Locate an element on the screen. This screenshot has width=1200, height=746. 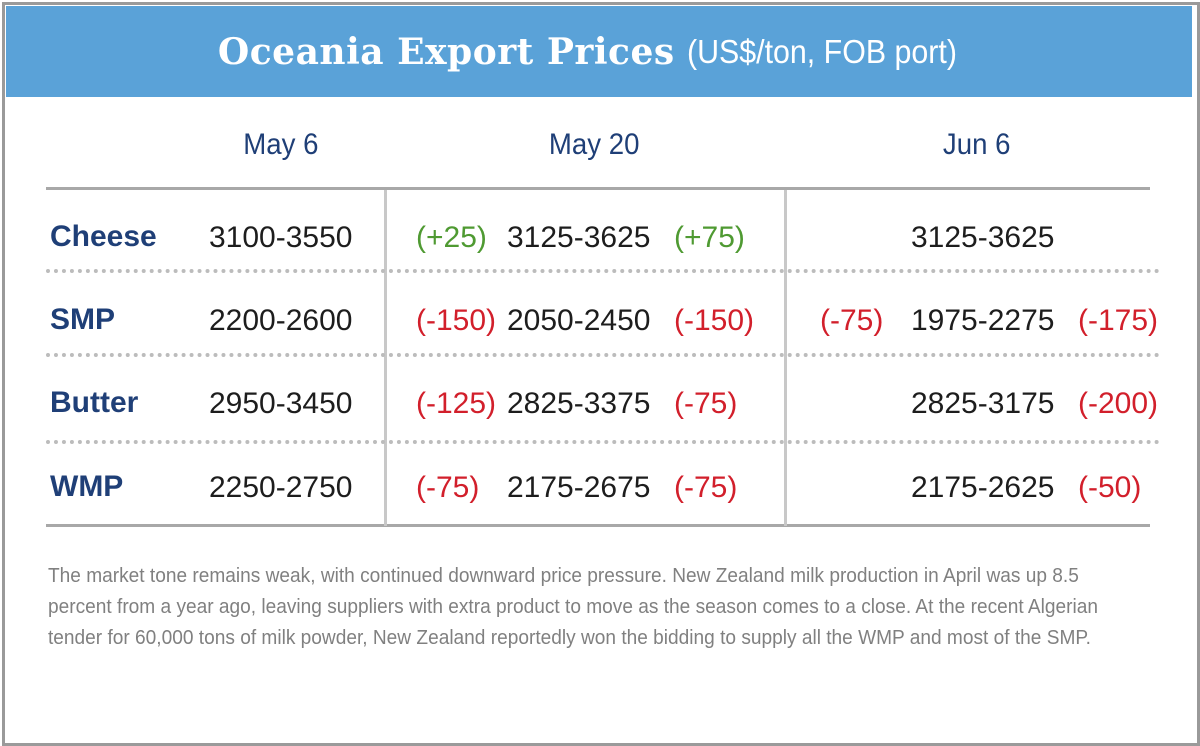
price-may6-wmp: 2250-2750 is located at coordinates (281, 487).